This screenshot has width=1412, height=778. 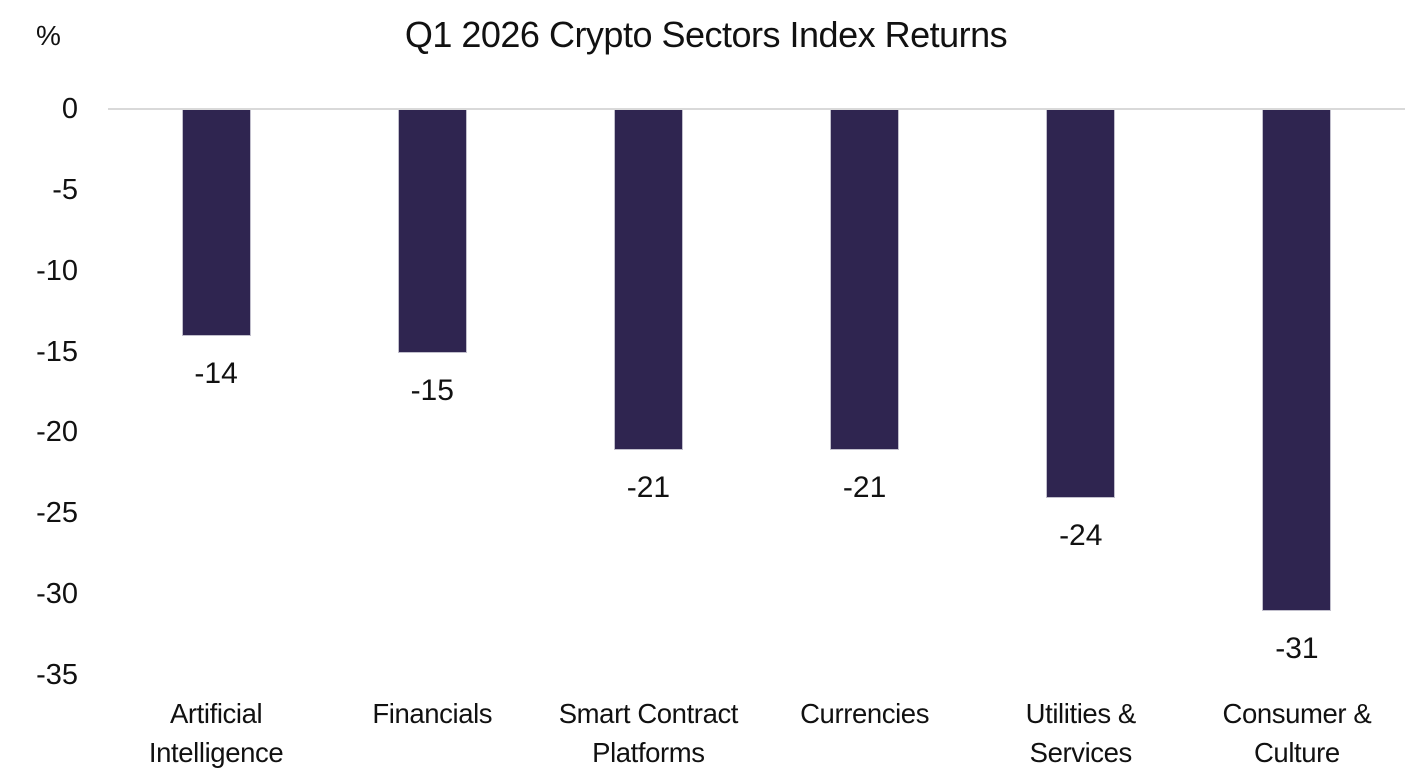 I want to click on category-label: Financials, so click(x=432, y=713).